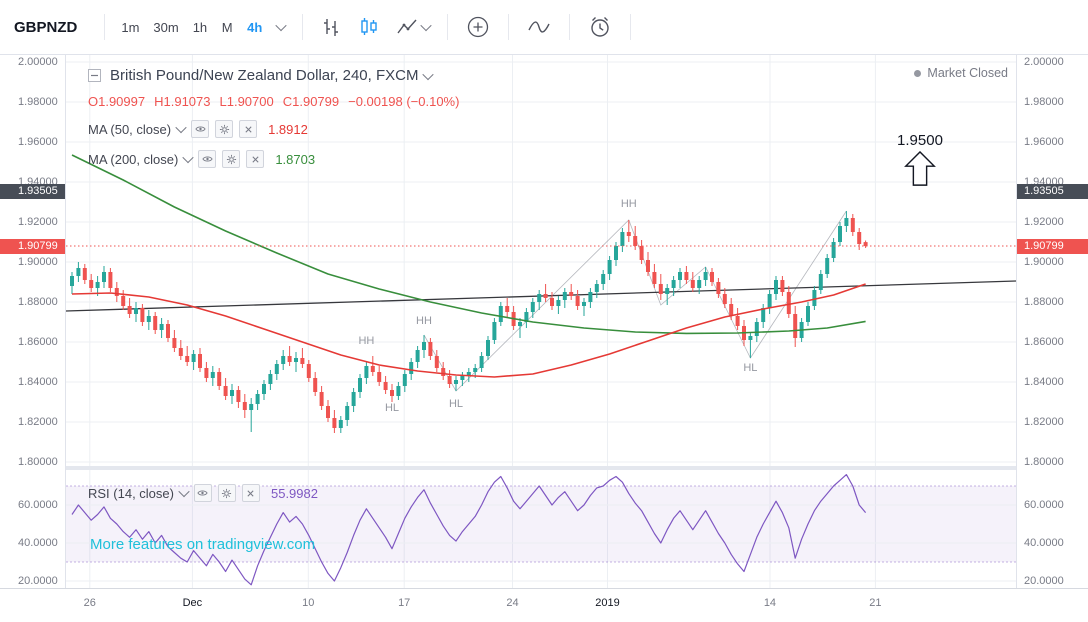  What do you see at coordinates (607, 603) in the screenshot?
I see `time-axis-label: 2019` at bounding box center [607, 603].